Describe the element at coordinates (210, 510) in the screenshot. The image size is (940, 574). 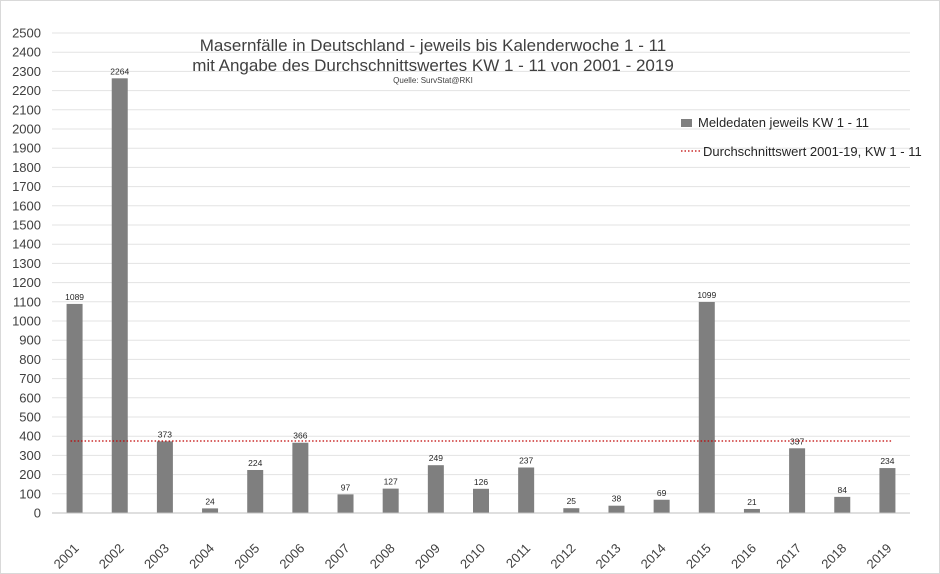
I see `bar-2004` at that location.